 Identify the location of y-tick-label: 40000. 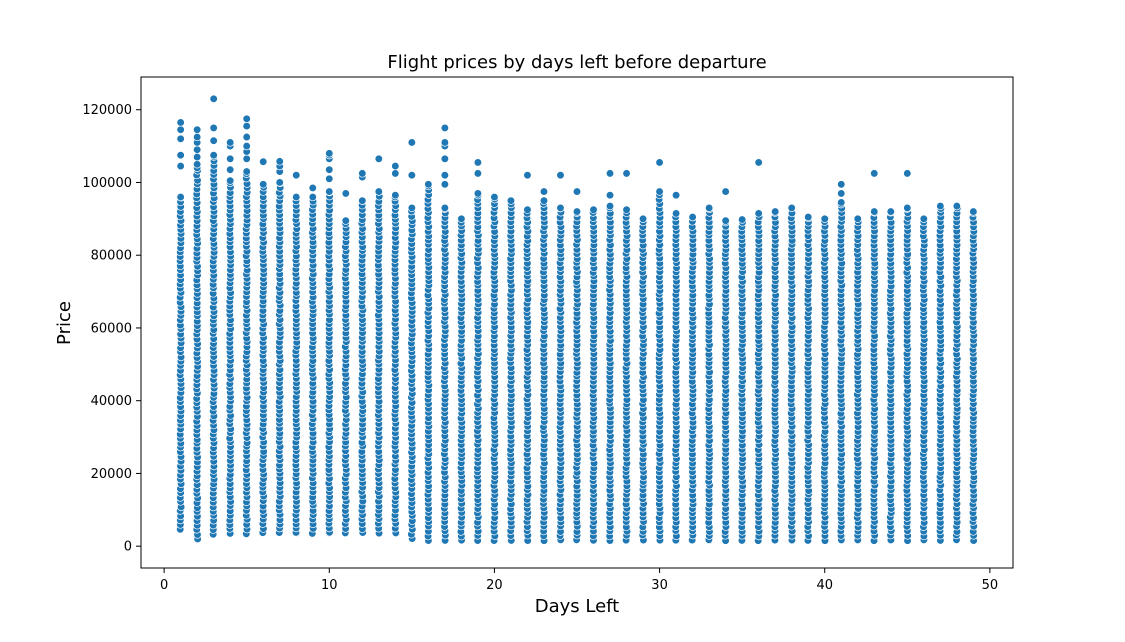
(111, 401).